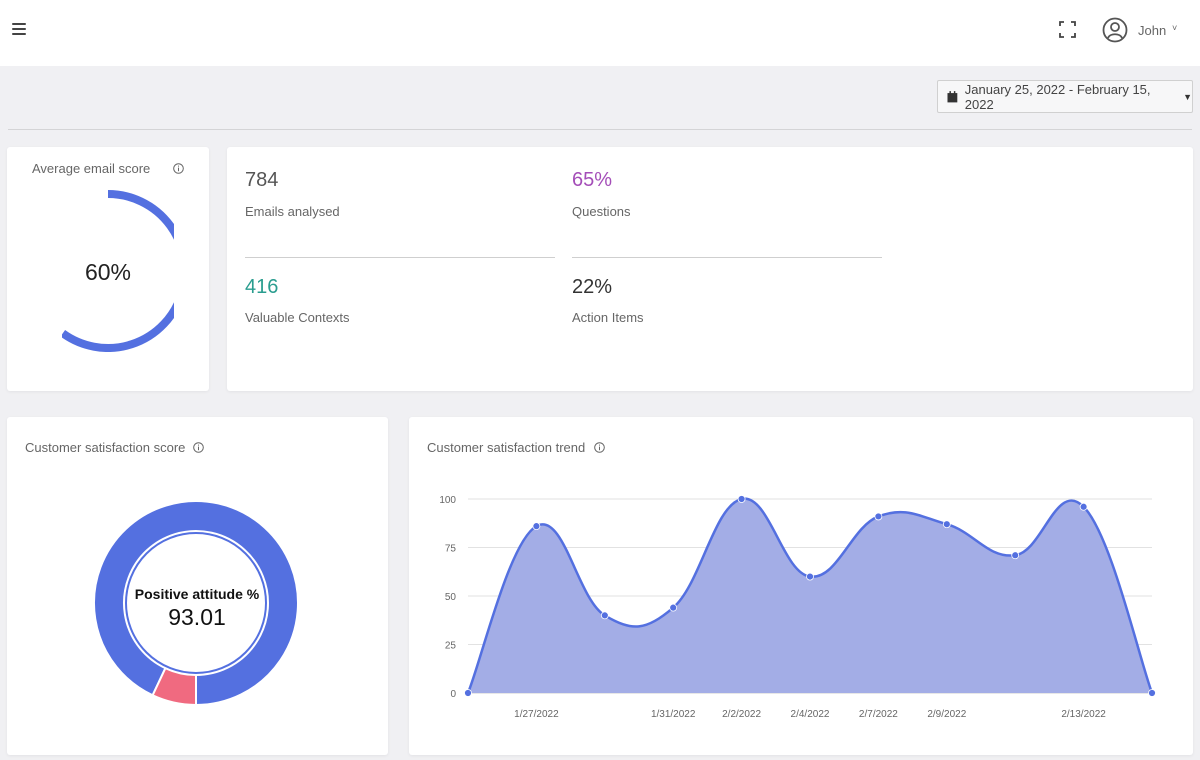  Describe the element at coordinates (453, 694) in the screenshot. I see `y-tick-label: 0` at that location.